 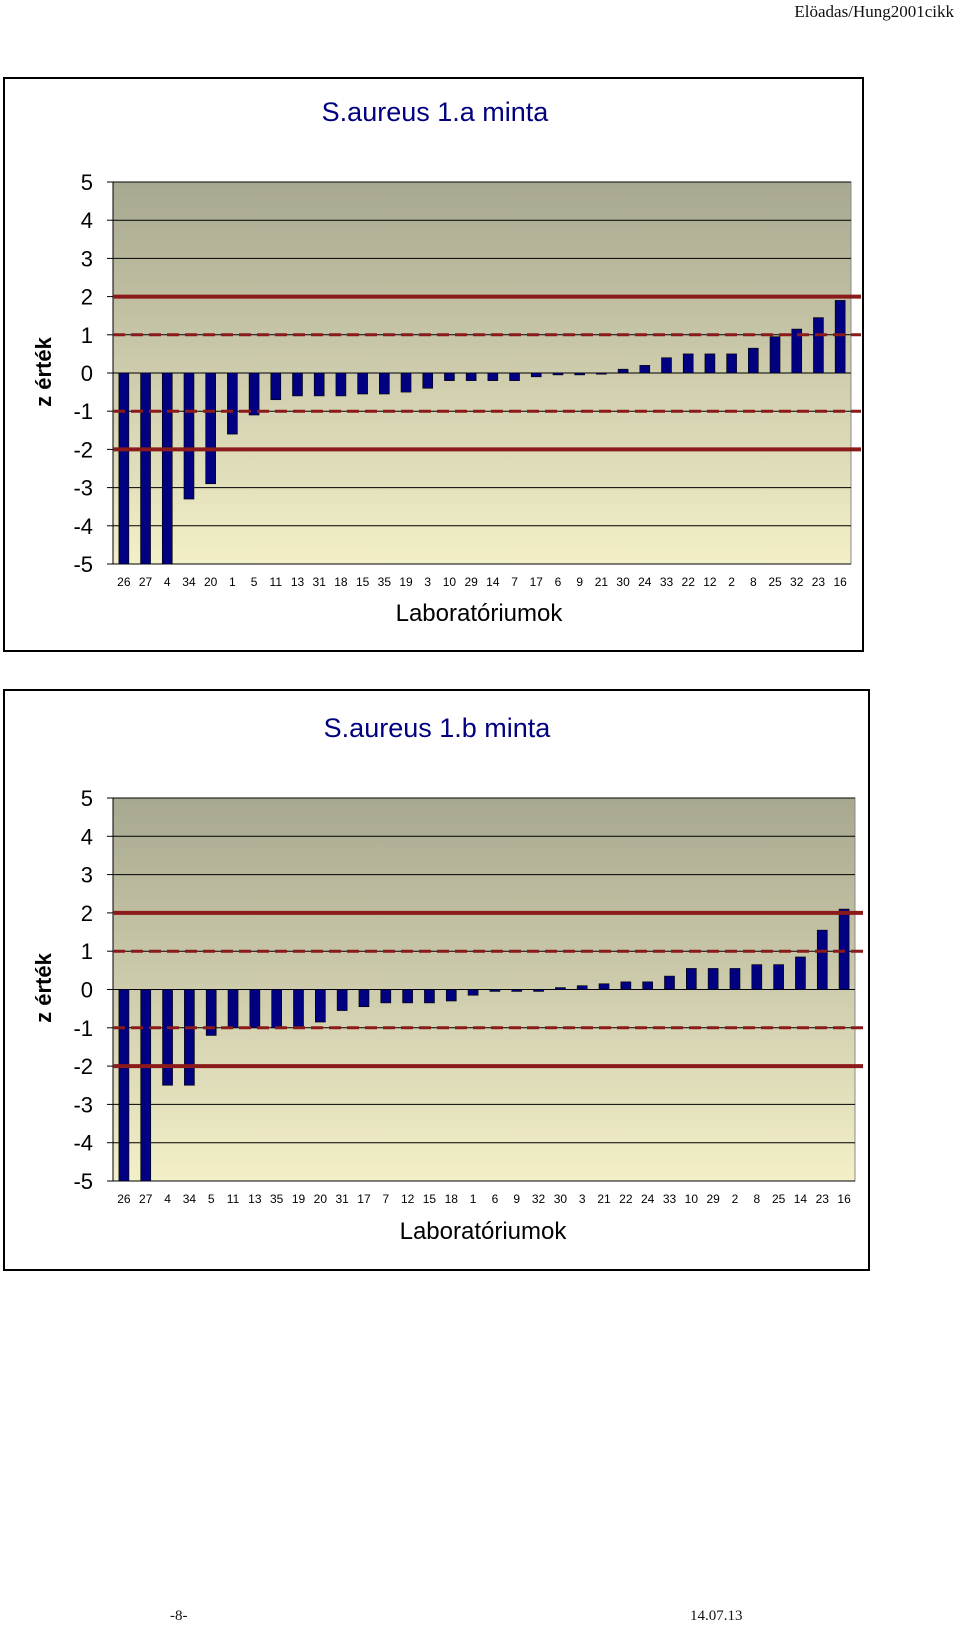 What do you see at coordinates (493, 582) in the screenshot?
I see `x-tick-label: 14` at bounding box center [493, 582].